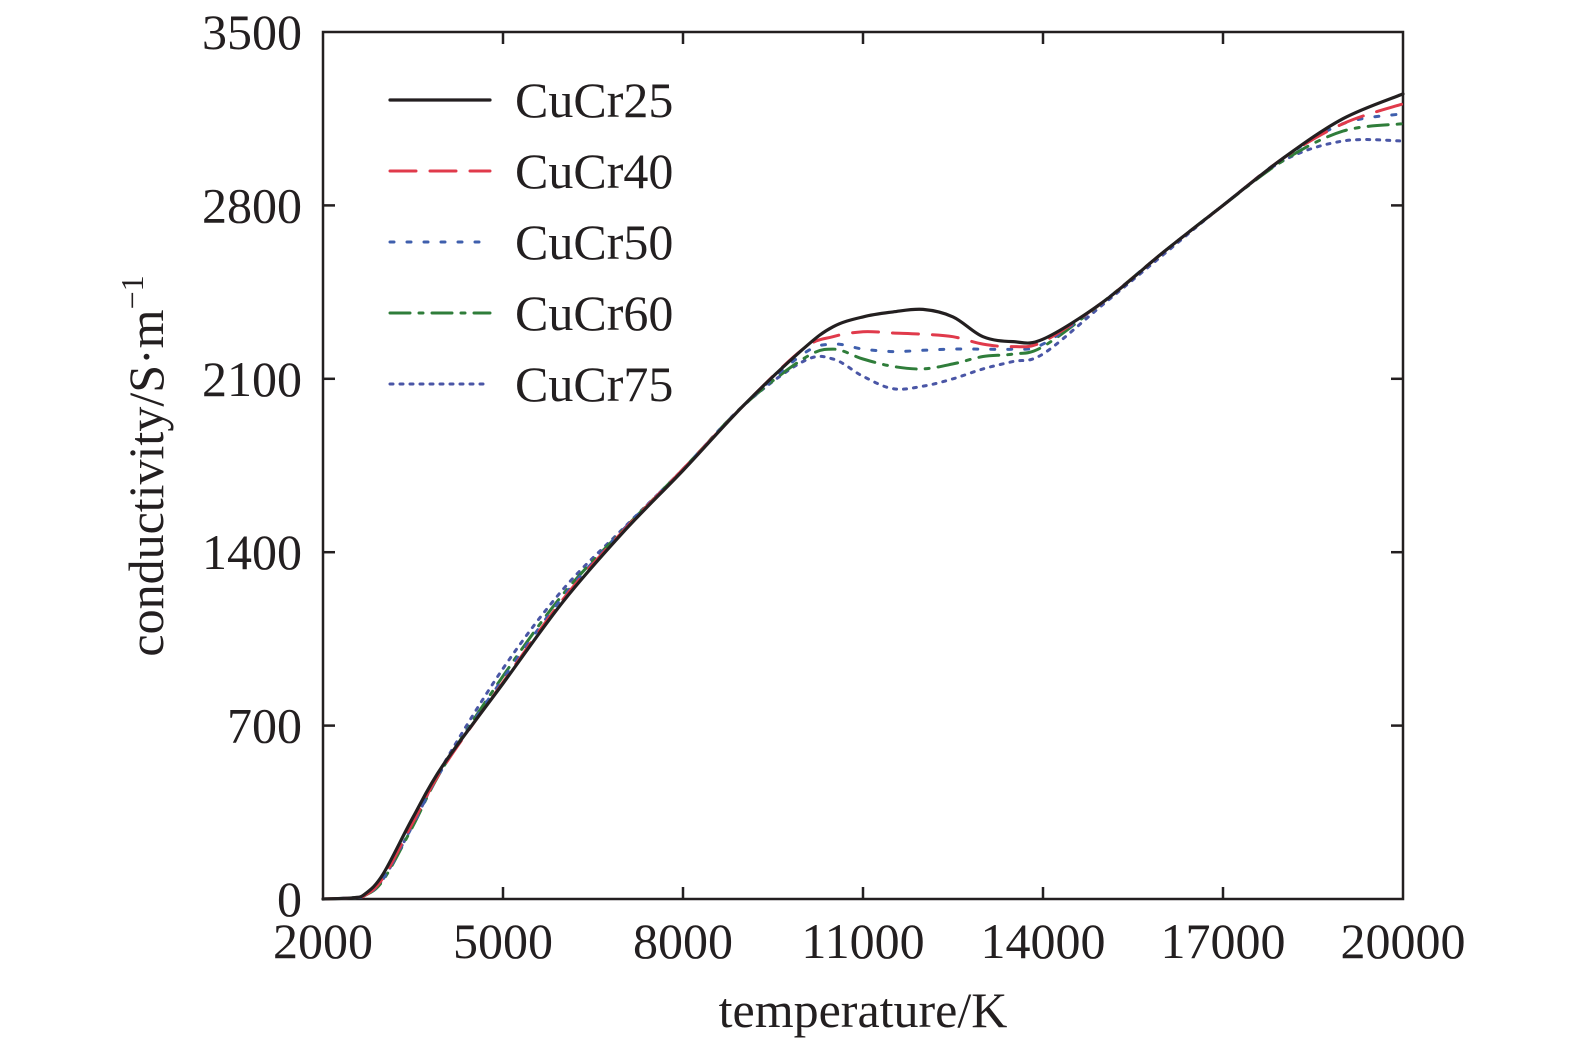 The image size is (1575, 1047). I want to click on legend-label-cucr60: CuCr60, so click(594, 313).